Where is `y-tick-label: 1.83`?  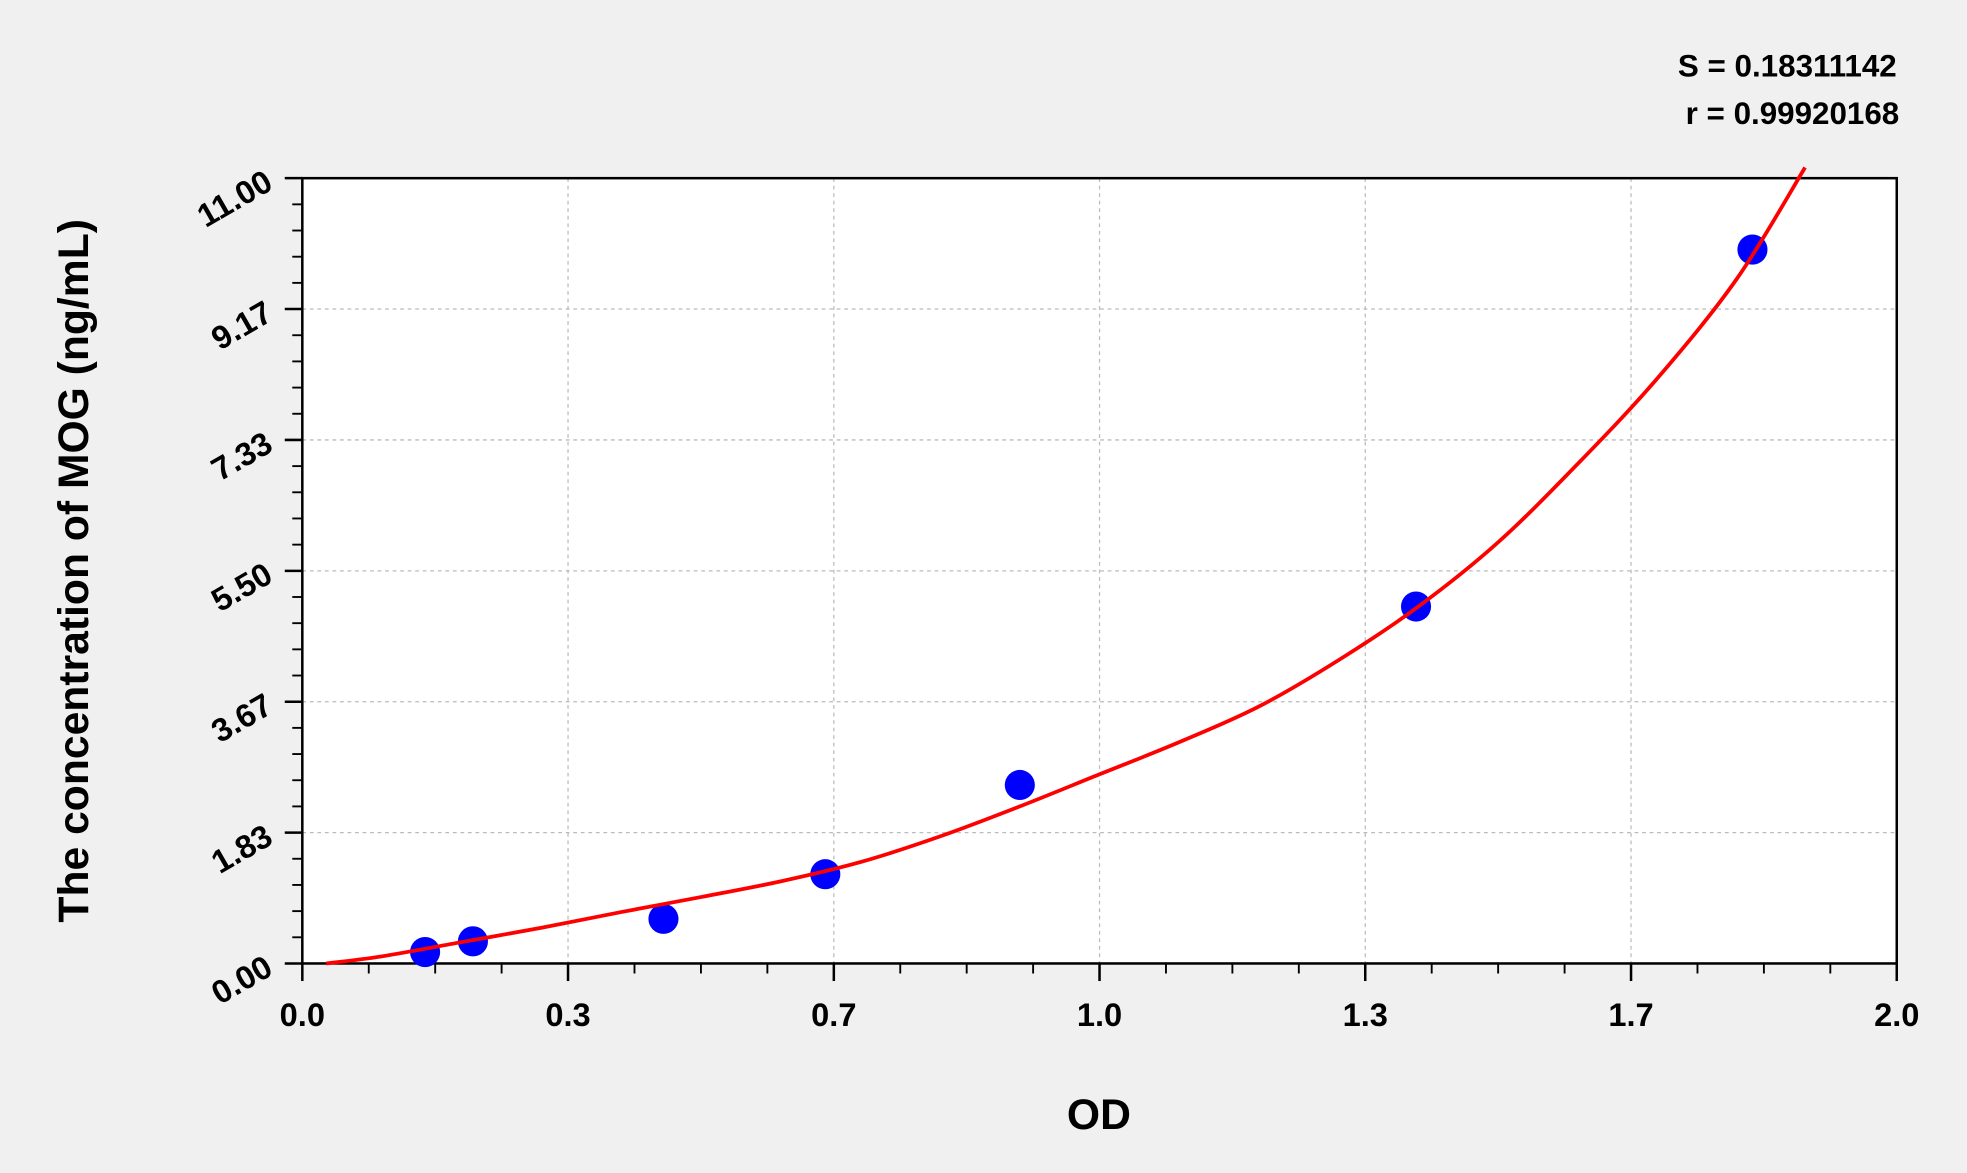 y-tick-label: 1.83 is located at coordinates (241, 849).